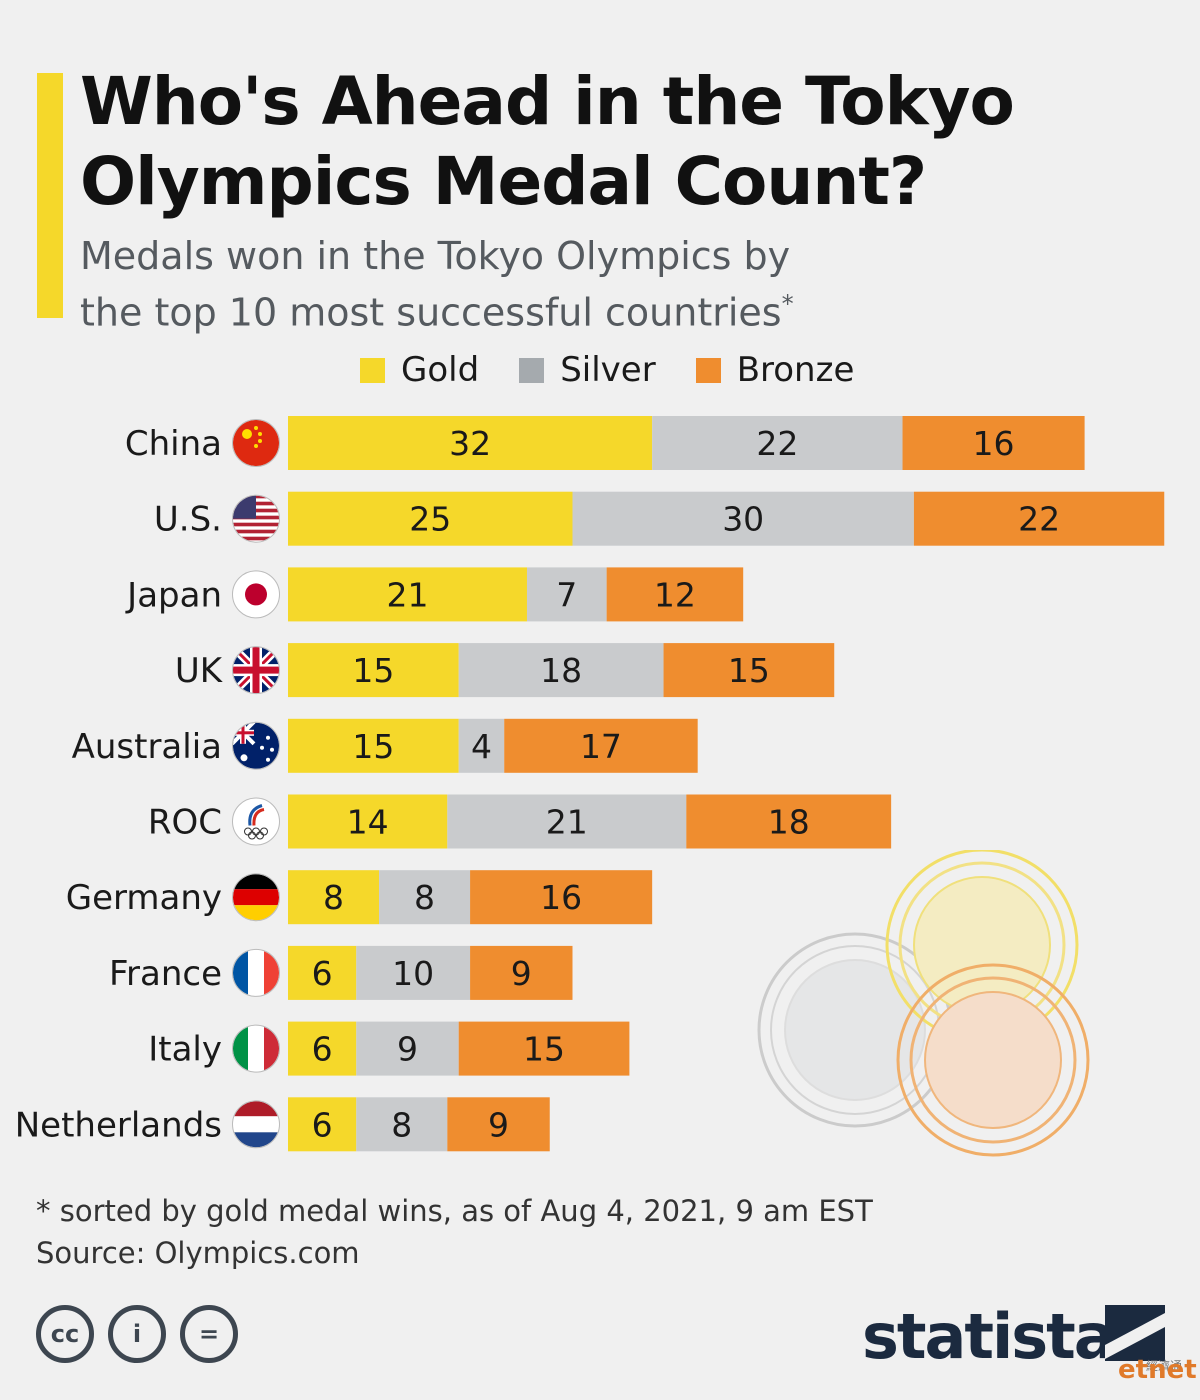  I want to click on data-label-silver: 4, so click(481, 746).